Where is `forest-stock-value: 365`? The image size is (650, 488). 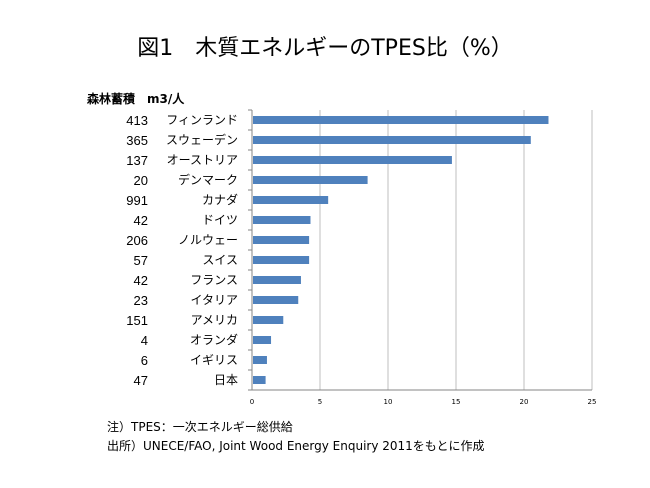 forest-stock-value: 365 is located at coordinates (137, 140).